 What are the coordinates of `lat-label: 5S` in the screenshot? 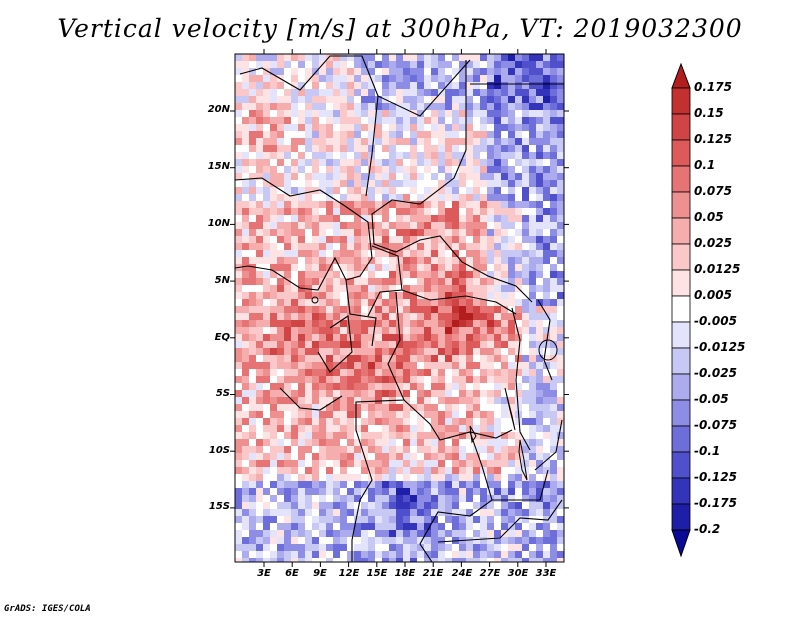 It's located at (222, 393).